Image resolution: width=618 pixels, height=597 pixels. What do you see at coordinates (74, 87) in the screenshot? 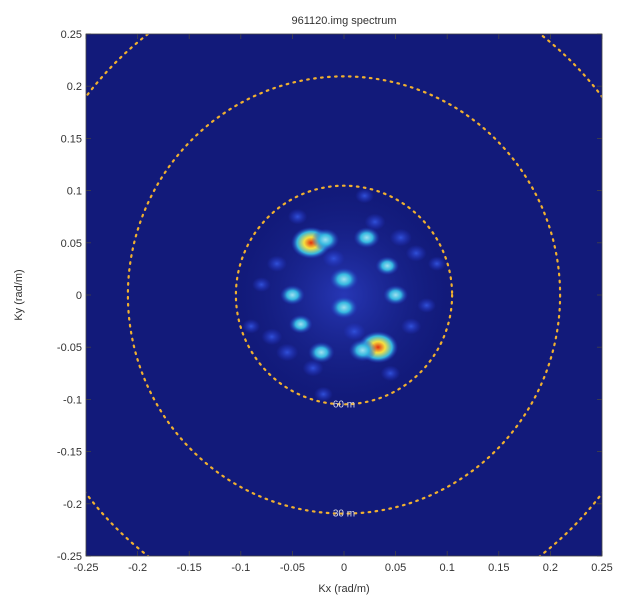
I see `y-tick-label-2: 0.2` at bounding box center [74, 87].